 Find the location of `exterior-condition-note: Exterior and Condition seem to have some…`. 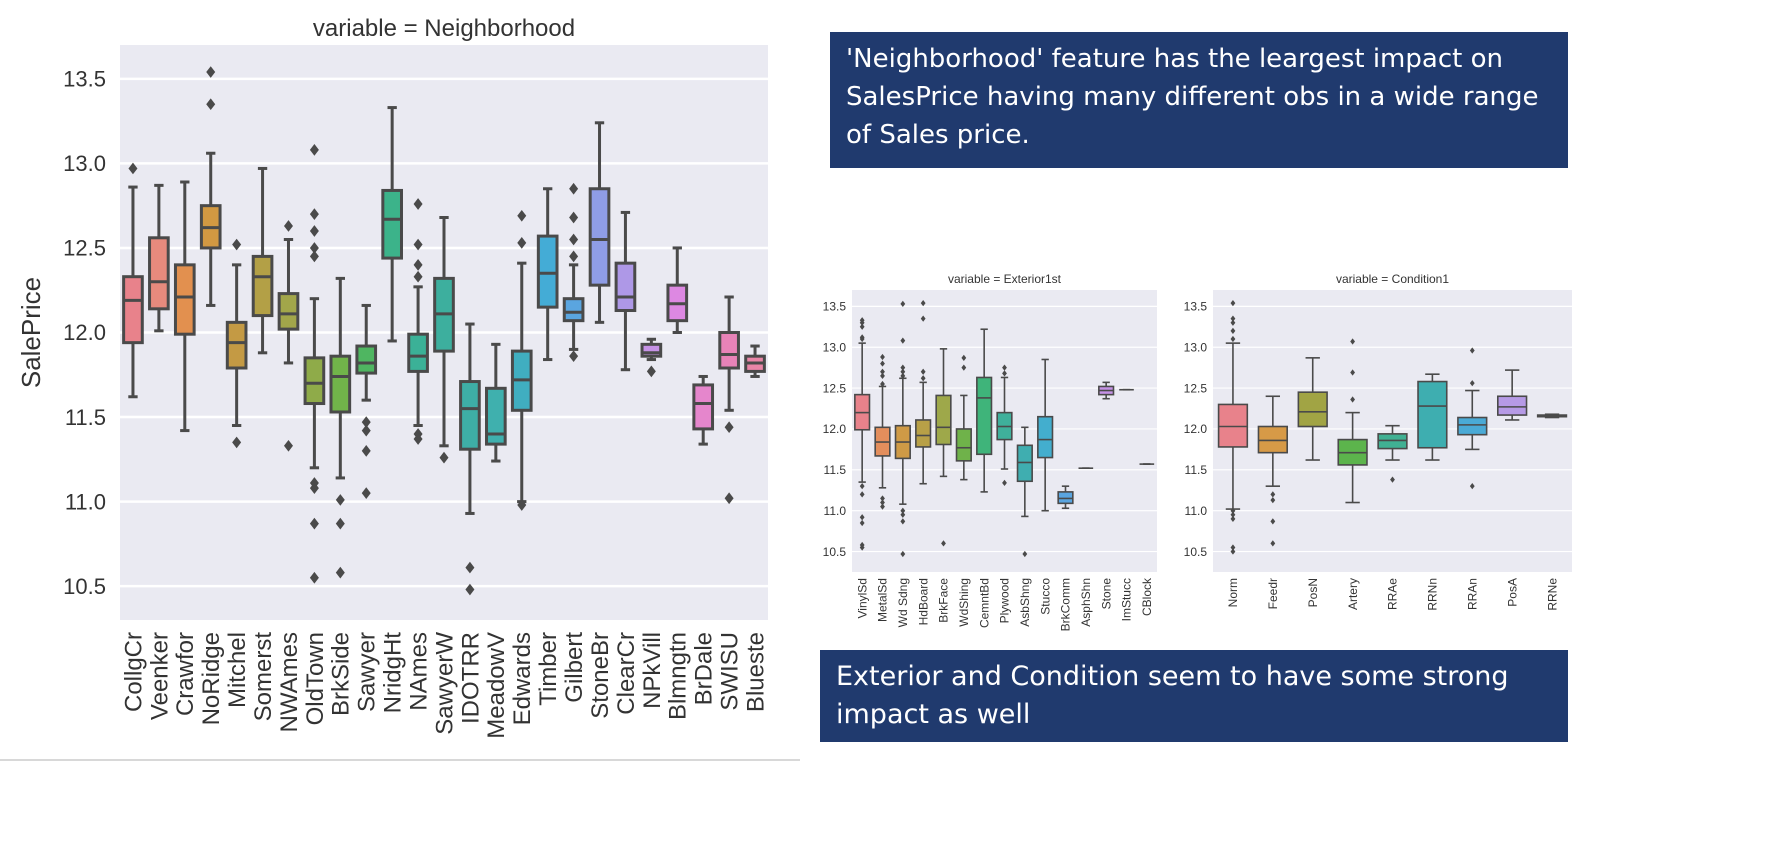

exterior-condition-note: Exterior and Condition seem to have some… is located at coordinates (1194, 696).